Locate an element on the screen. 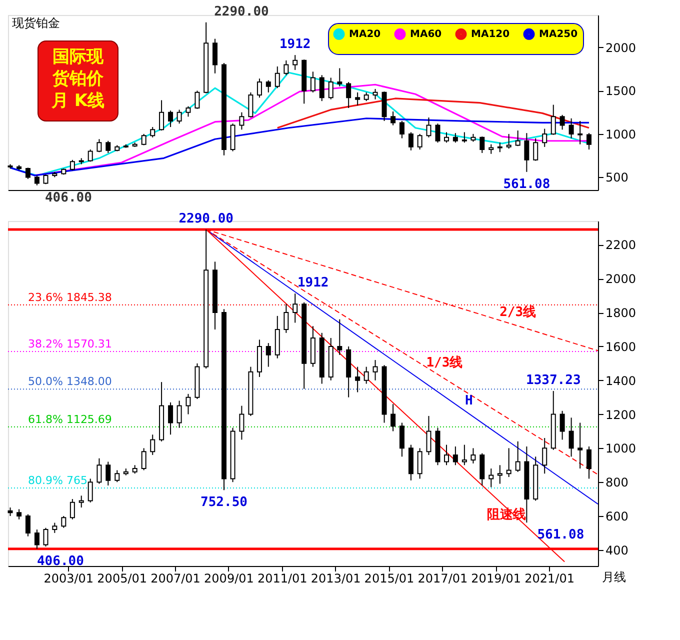 This screenshot has height=640, width=680. legend-label: MA20 is located at coordinates (365, 34).